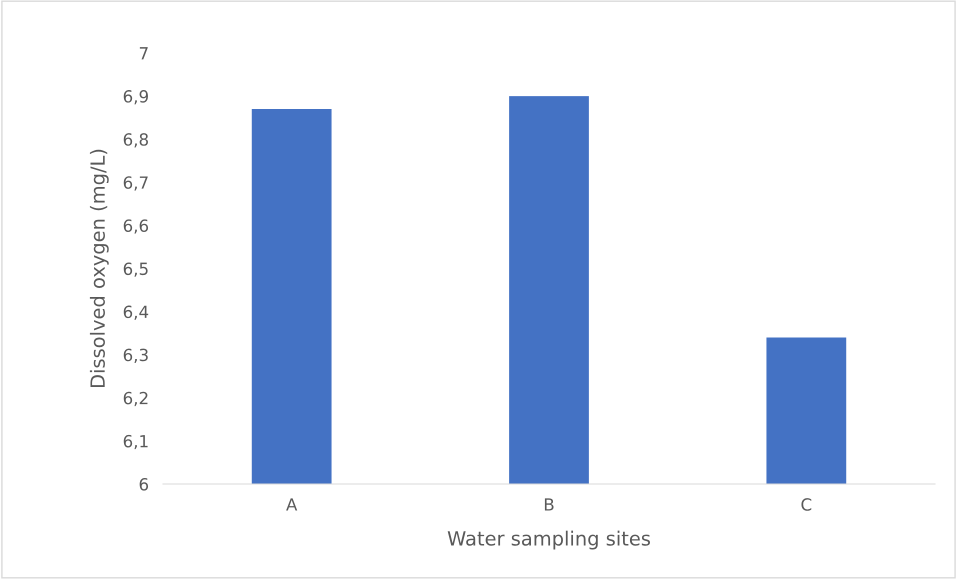  What do you see at coordinates (136, 97) in the screenshot?
I see `y-tick-label: 6,9` at bounding box center [136, 97].